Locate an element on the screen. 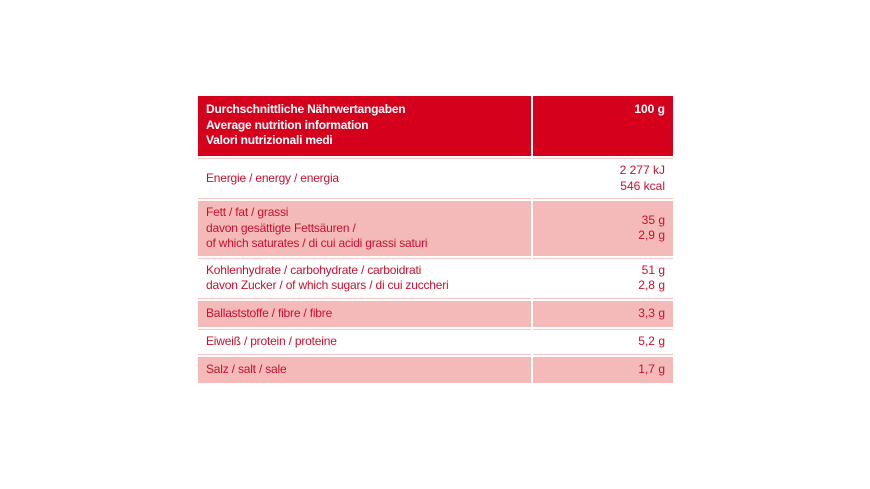  row-value: 1,7 g is located at coordinates (651, 368).